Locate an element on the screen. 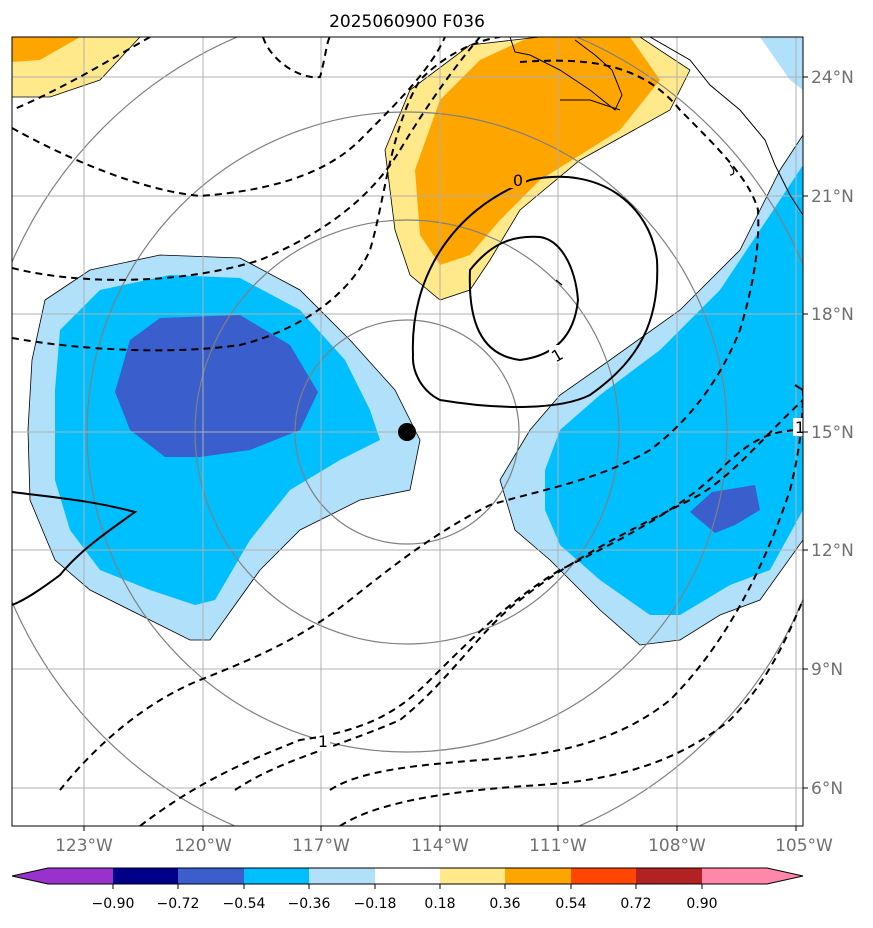 The width and height of the screenshot is (873, 928). latitude-label: 6°N is located at coordinates (827, 789).